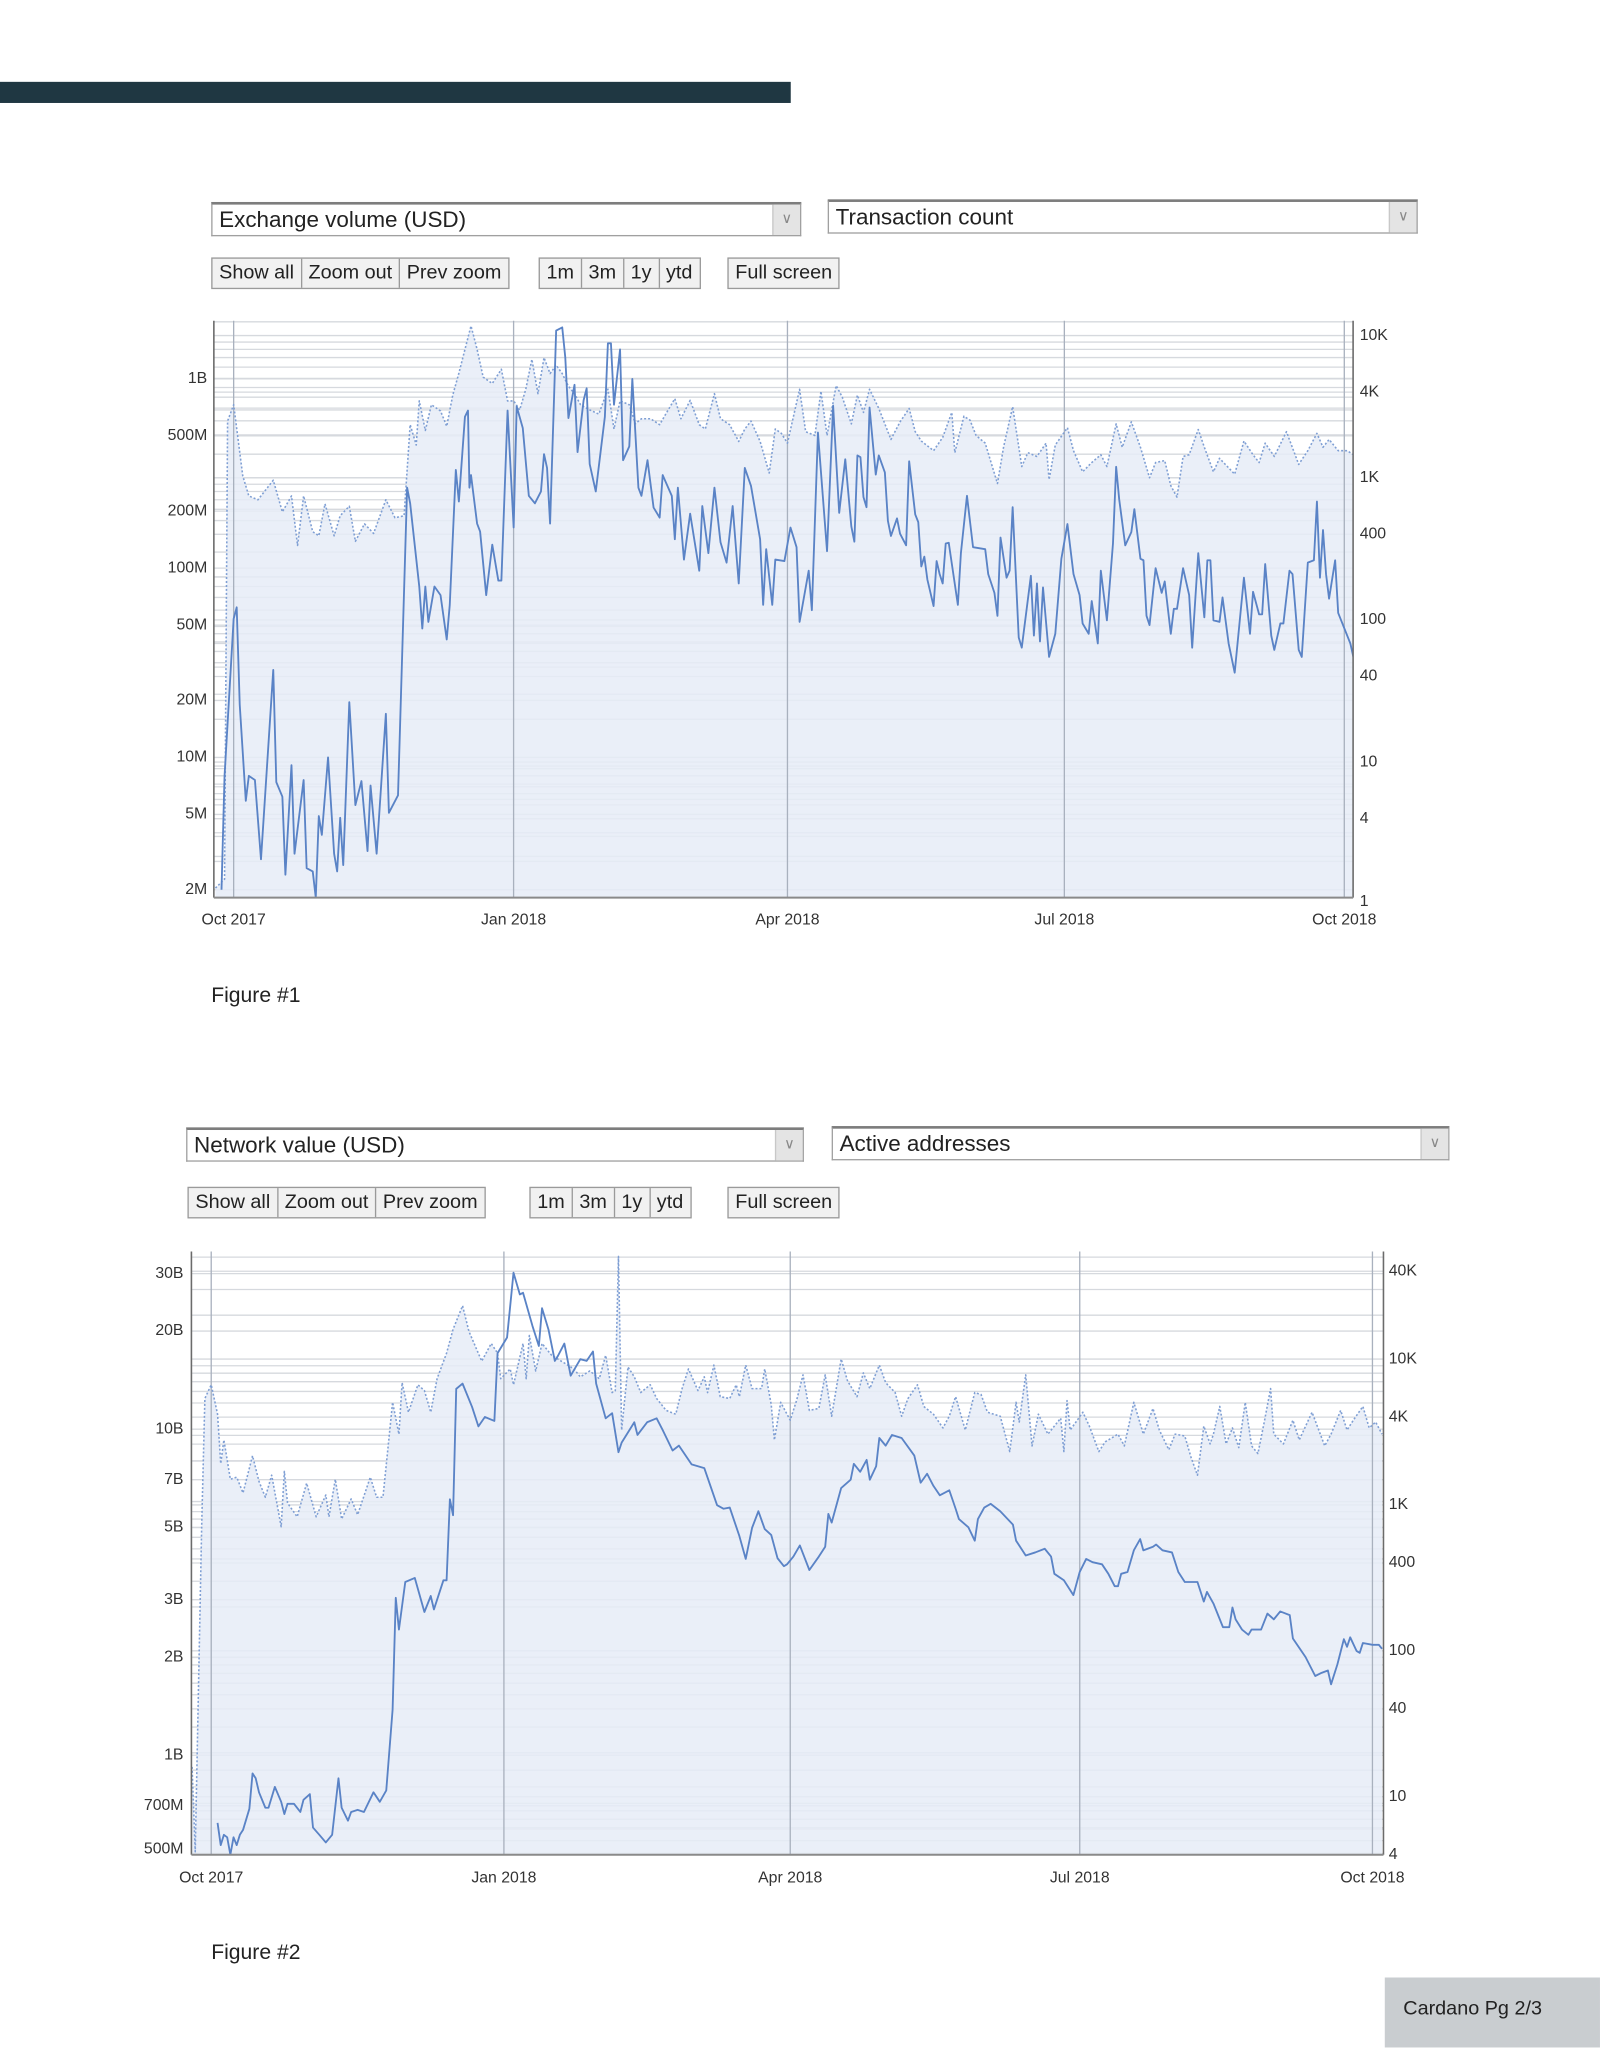  I want to click on right-metric-value: Active addresses, so click(925, 1144).